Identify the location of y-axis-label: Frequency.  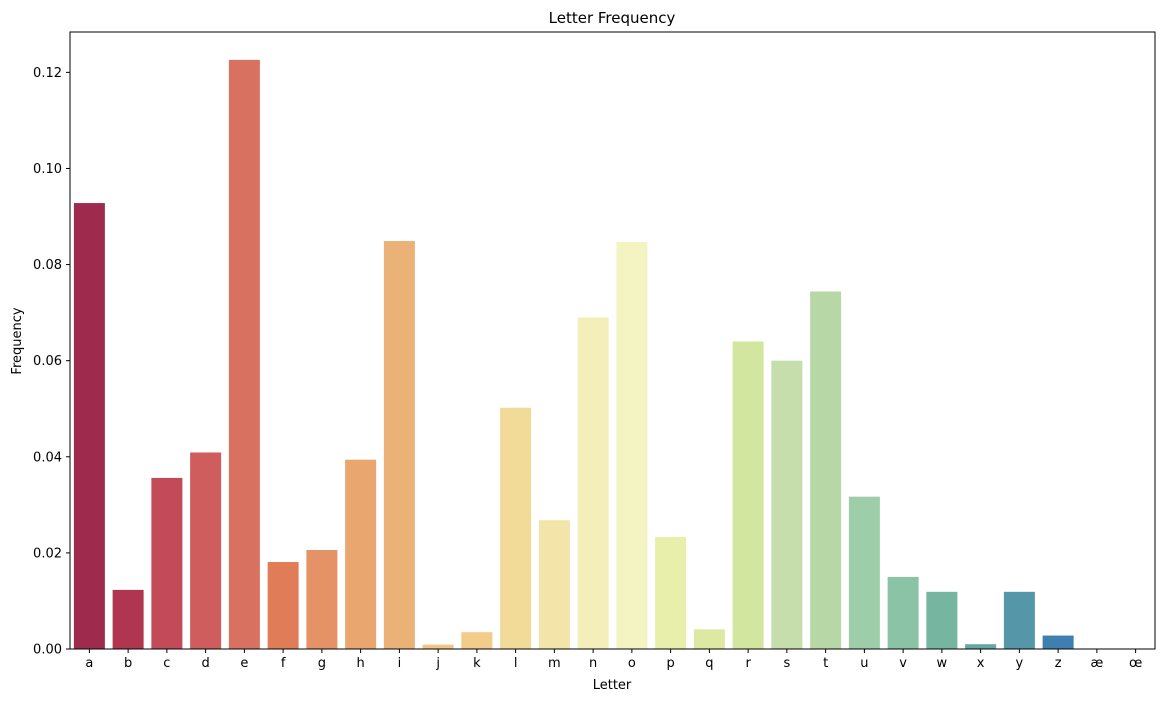
(17, 340).